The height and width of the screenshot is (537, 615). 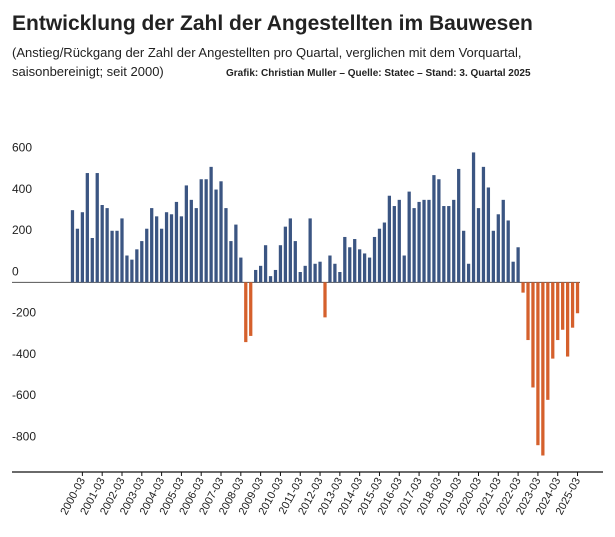 What do you see at coordinates (24, 313) in the screenshot?
I see `y-tick-label: -200` at bounding box center [24, 313].